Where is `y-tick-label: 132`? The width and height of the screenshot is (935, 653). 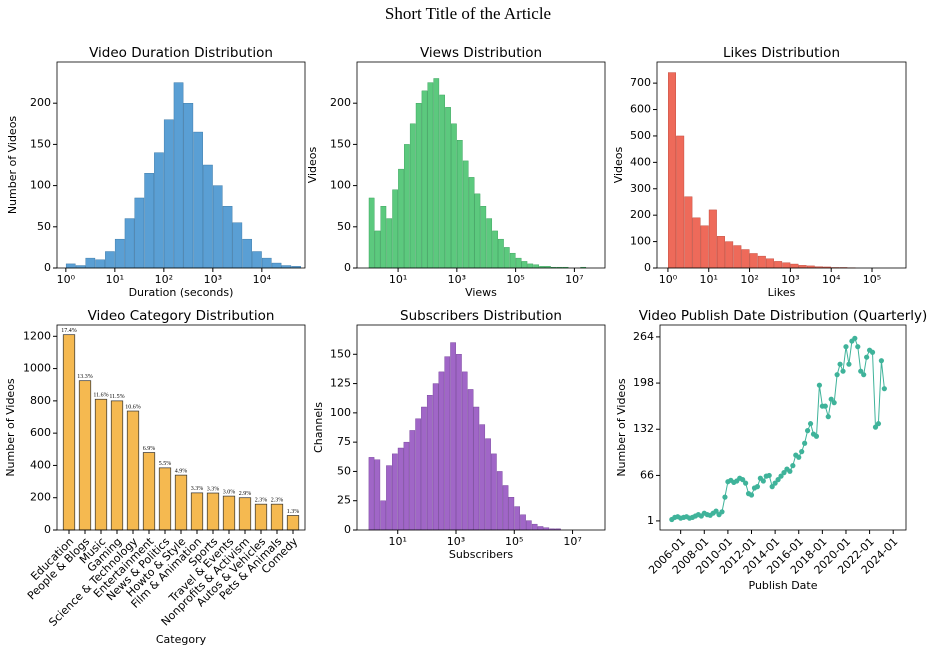
y-tick-label: 132 is located at coordinates (643, 428).